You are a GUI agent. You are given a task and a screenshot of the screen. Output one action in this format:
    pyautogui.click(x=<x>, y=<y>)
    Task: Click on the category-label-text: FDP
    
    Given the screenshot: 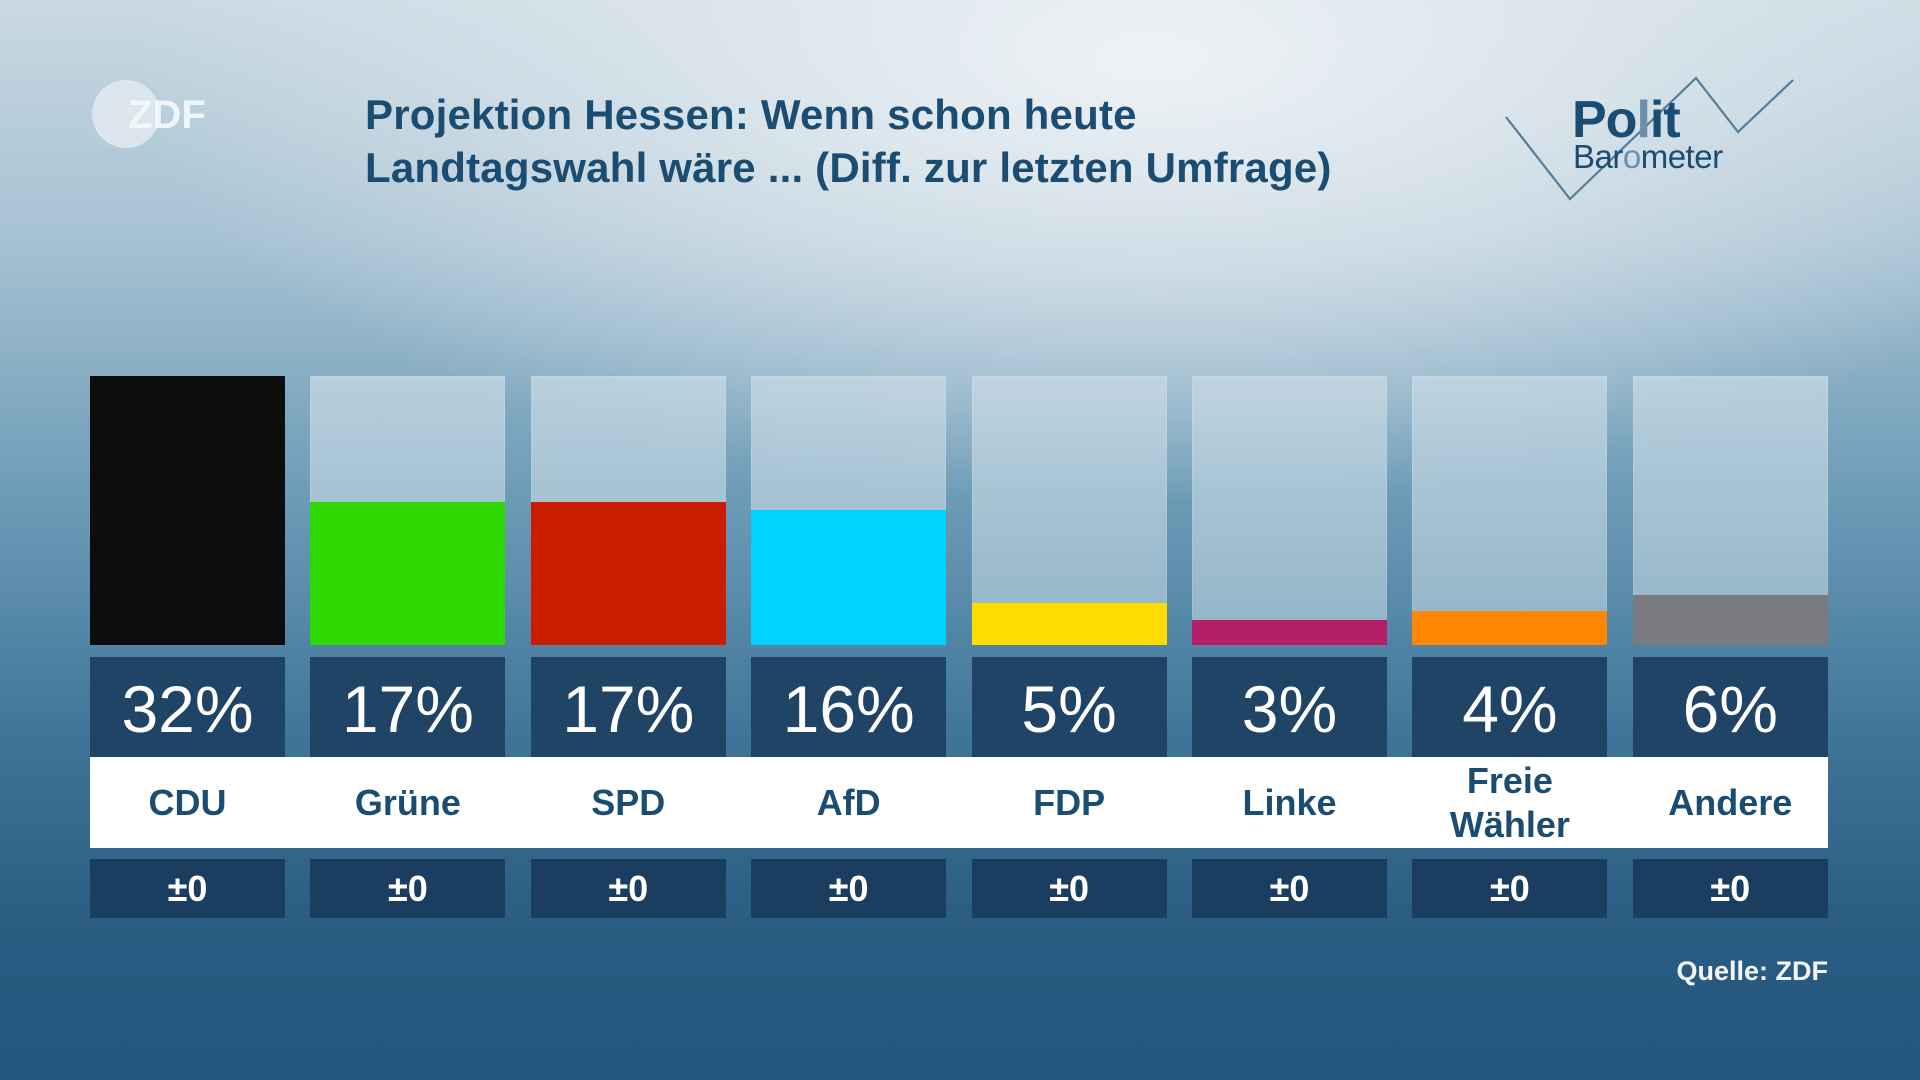 What is the action you would take?
    pyautogui.click(x=1069, y=802)
    